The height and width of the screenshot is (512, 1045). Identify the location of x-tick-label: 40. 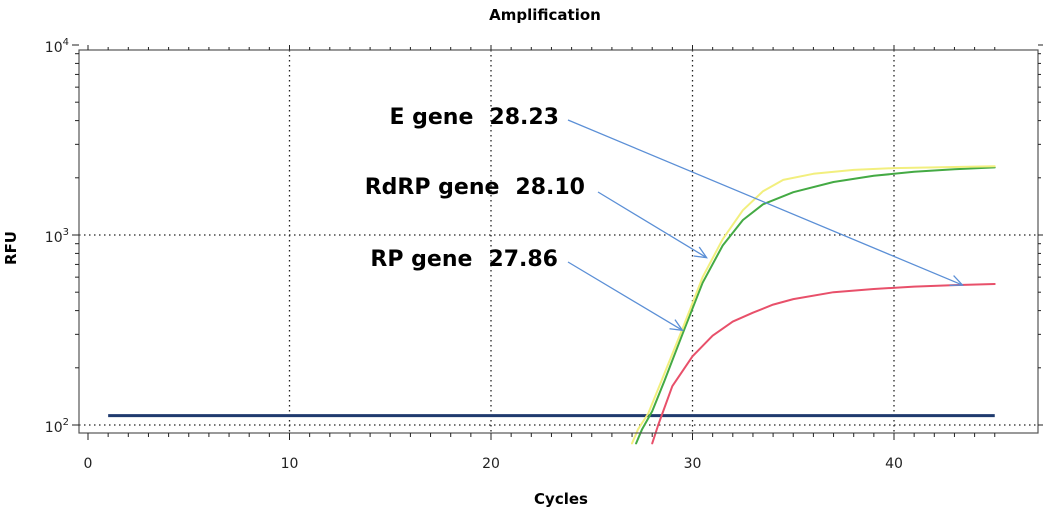
(894, 464).